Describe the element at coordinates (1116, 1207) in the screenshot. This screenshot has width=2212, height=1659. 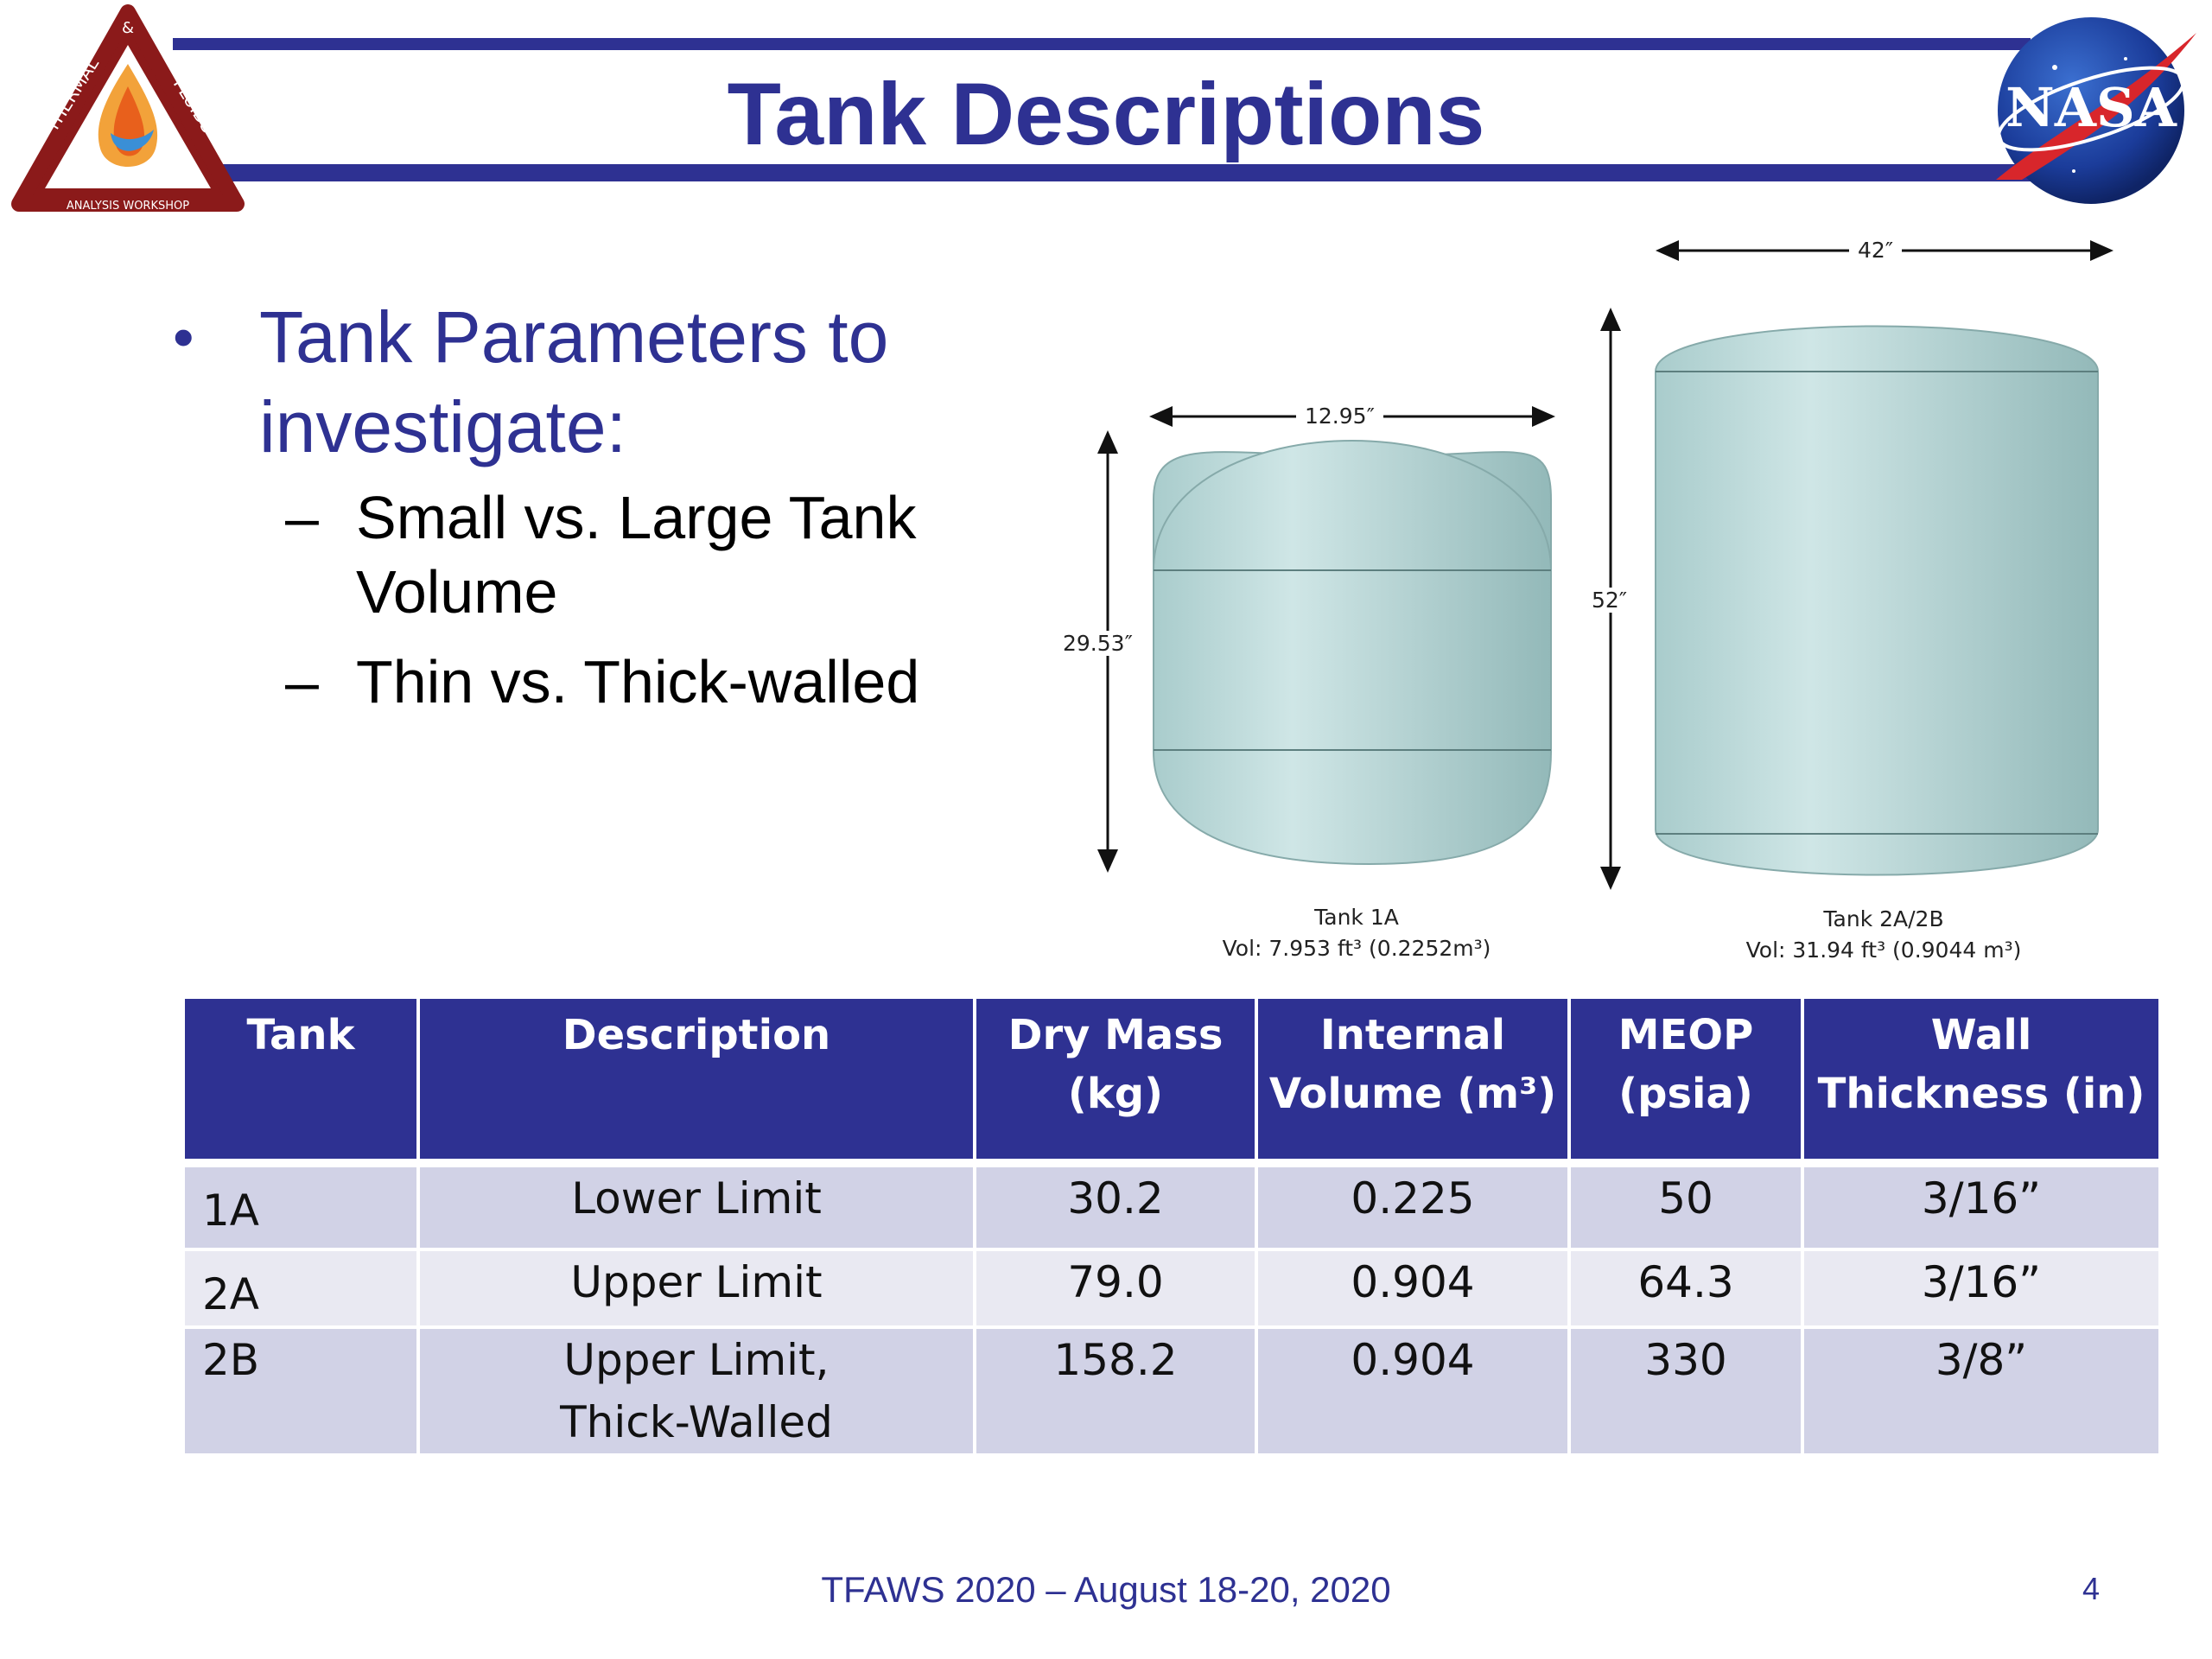
I see `table-cell-dry-mass: 30.2` at that location.